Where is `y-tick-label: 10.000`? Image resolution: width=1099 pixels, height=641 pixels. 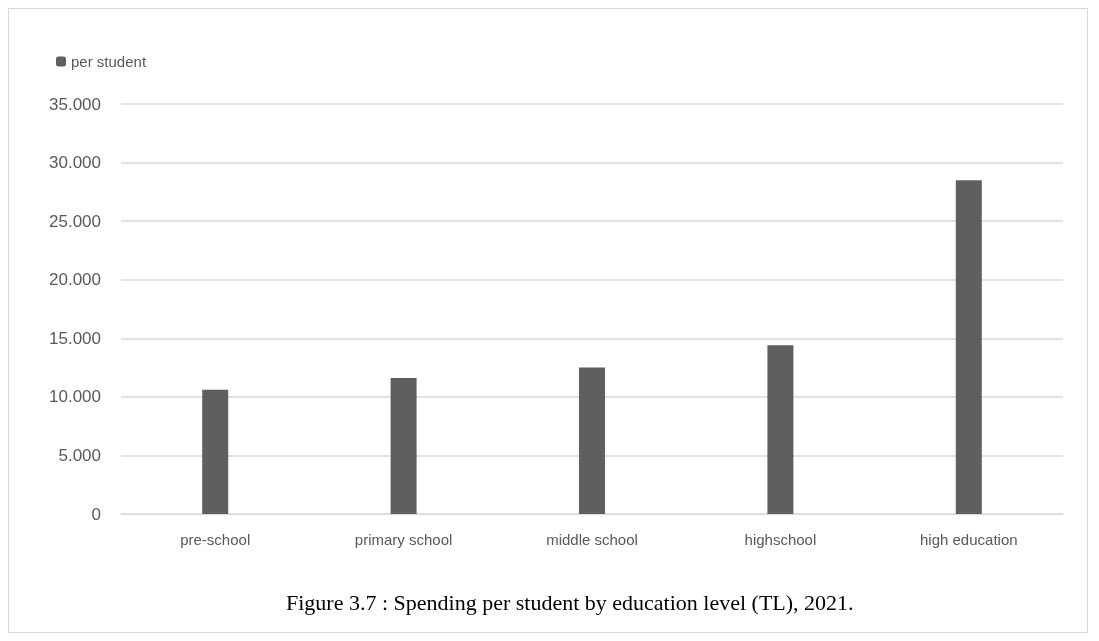 y-tick-label: 10.000 is located at coordinates (75, 397).